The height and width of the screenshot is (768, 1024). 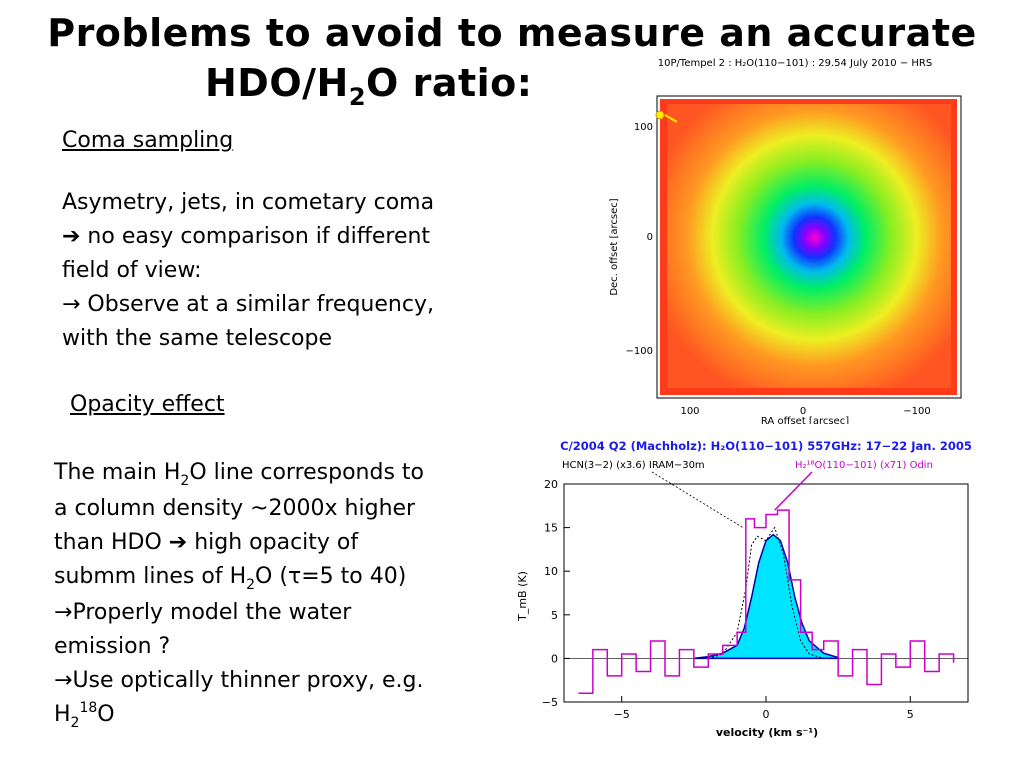 I want to click on map-ylabel: Dec. offset [arcsec], so click(x=614, y=246).